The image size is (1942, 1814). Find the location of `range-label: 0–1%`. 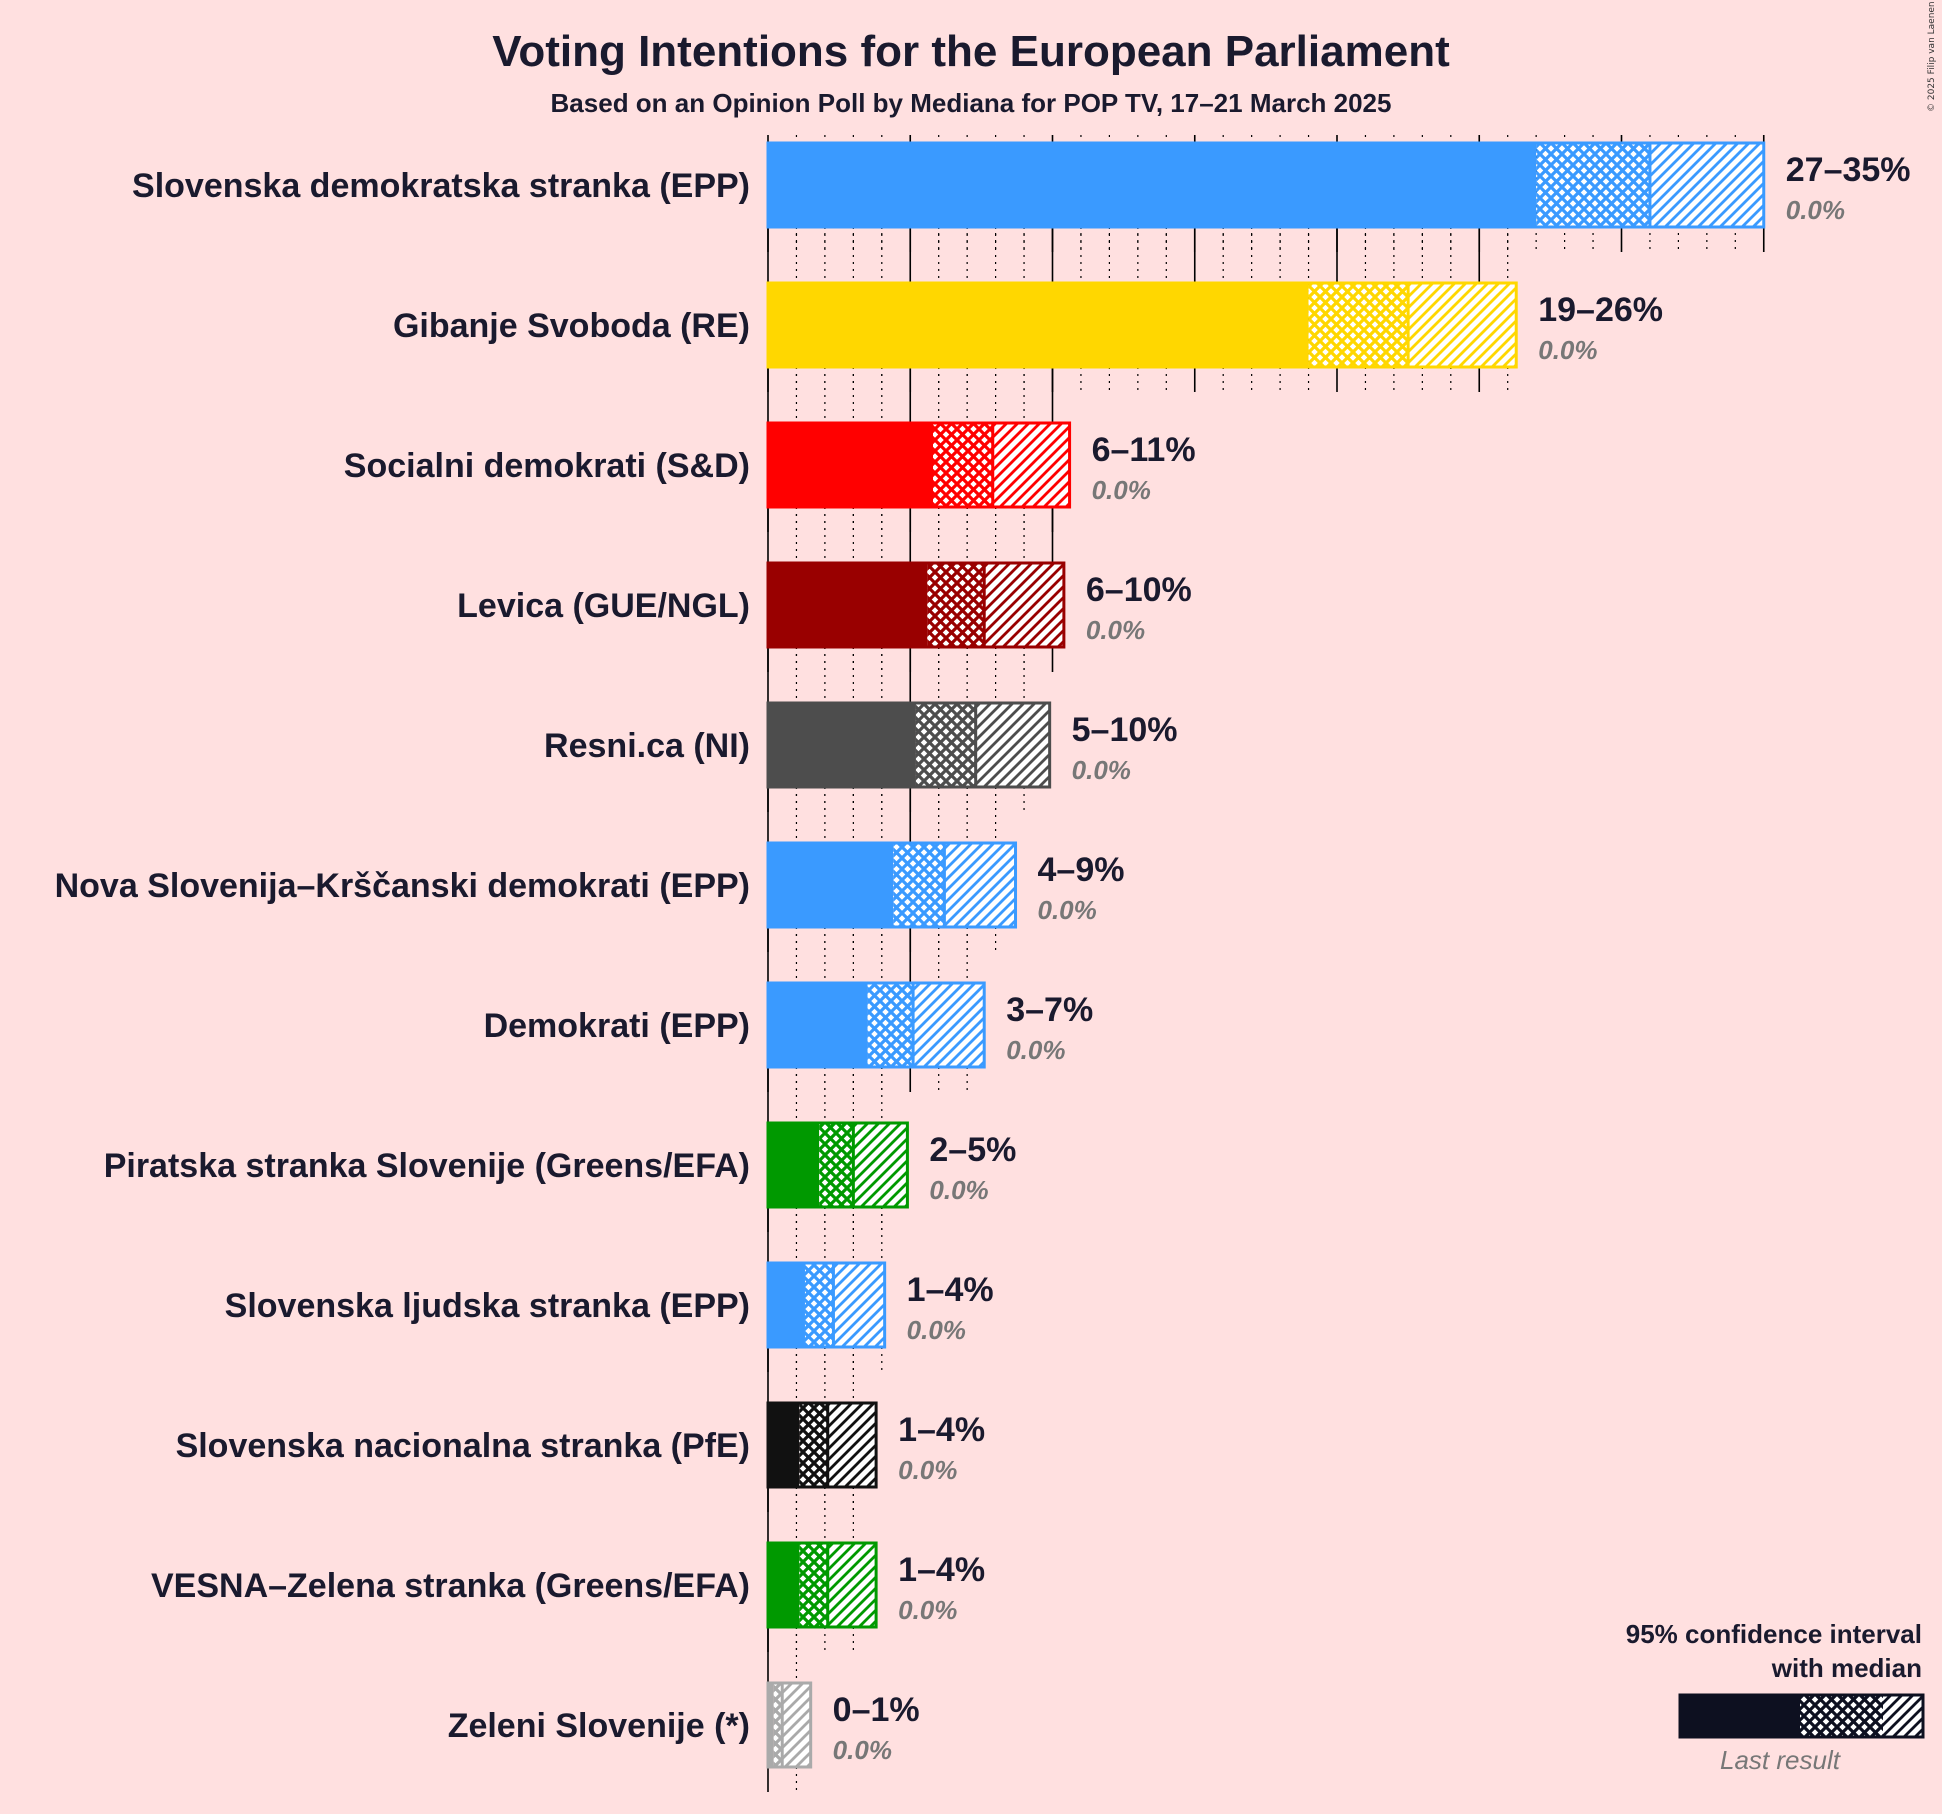

range-label: 0–1% is located at coordinates (876, 1710).